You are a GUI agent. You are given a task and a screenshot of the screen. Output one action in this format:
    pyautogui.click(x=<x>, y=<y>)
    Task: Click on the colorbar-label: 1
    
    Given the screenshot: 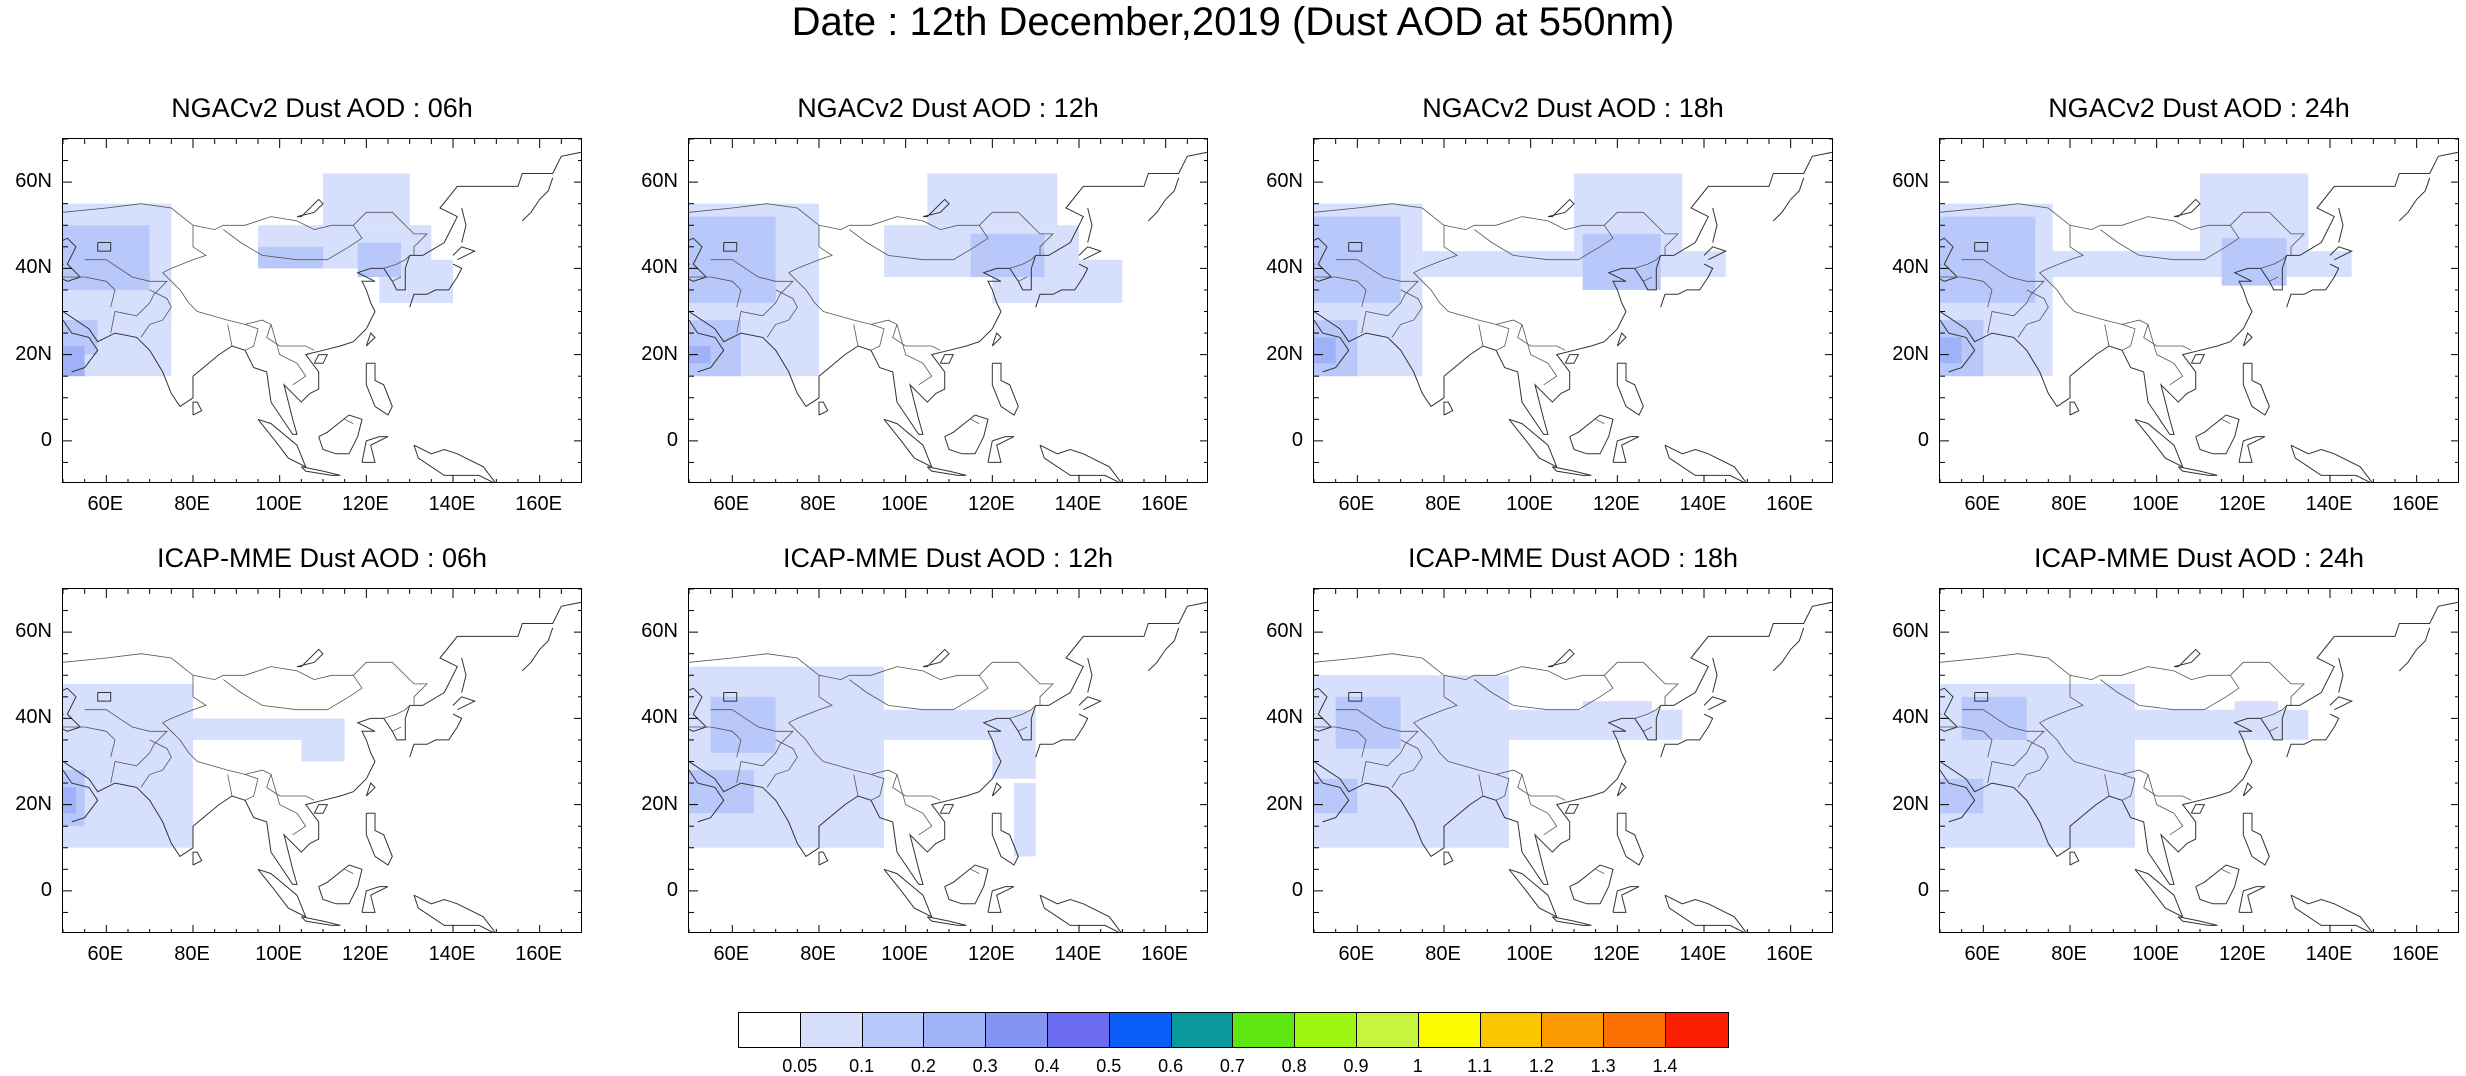 What is the action you would take?
    pyautogui.click(x=1417, y=1066)
    